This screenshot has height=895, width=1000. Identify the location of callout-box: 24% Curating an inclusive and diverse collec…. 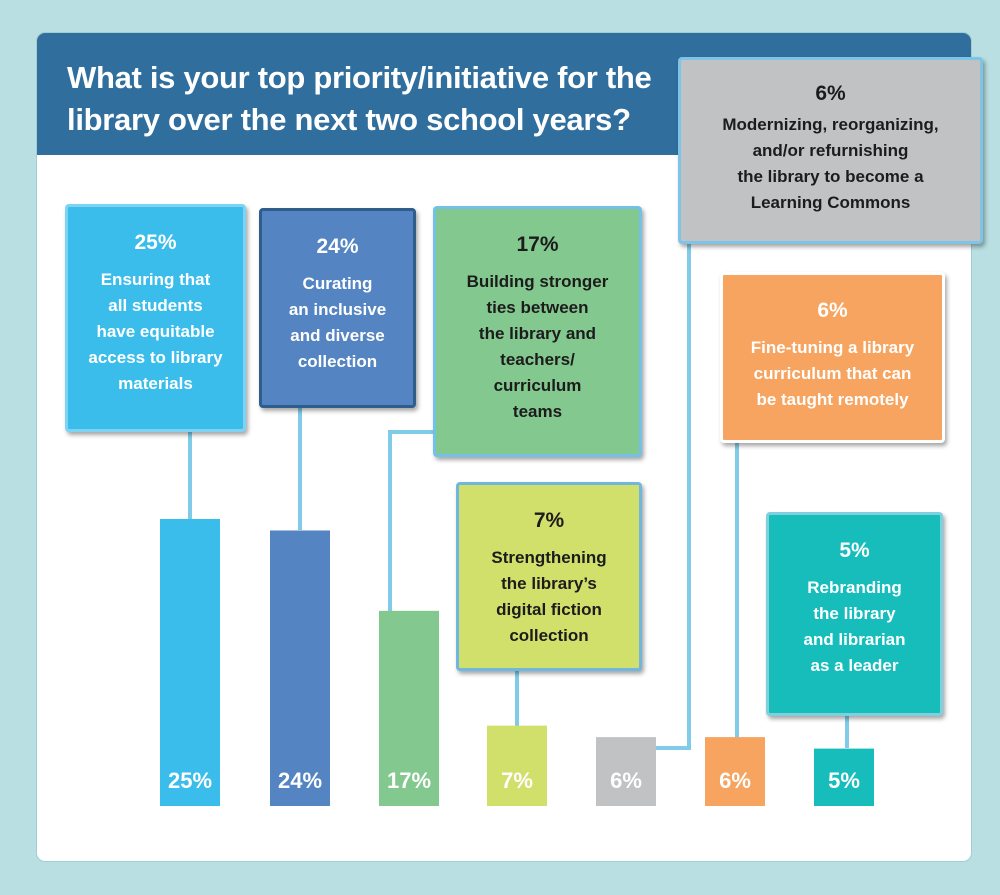
(337, 308).